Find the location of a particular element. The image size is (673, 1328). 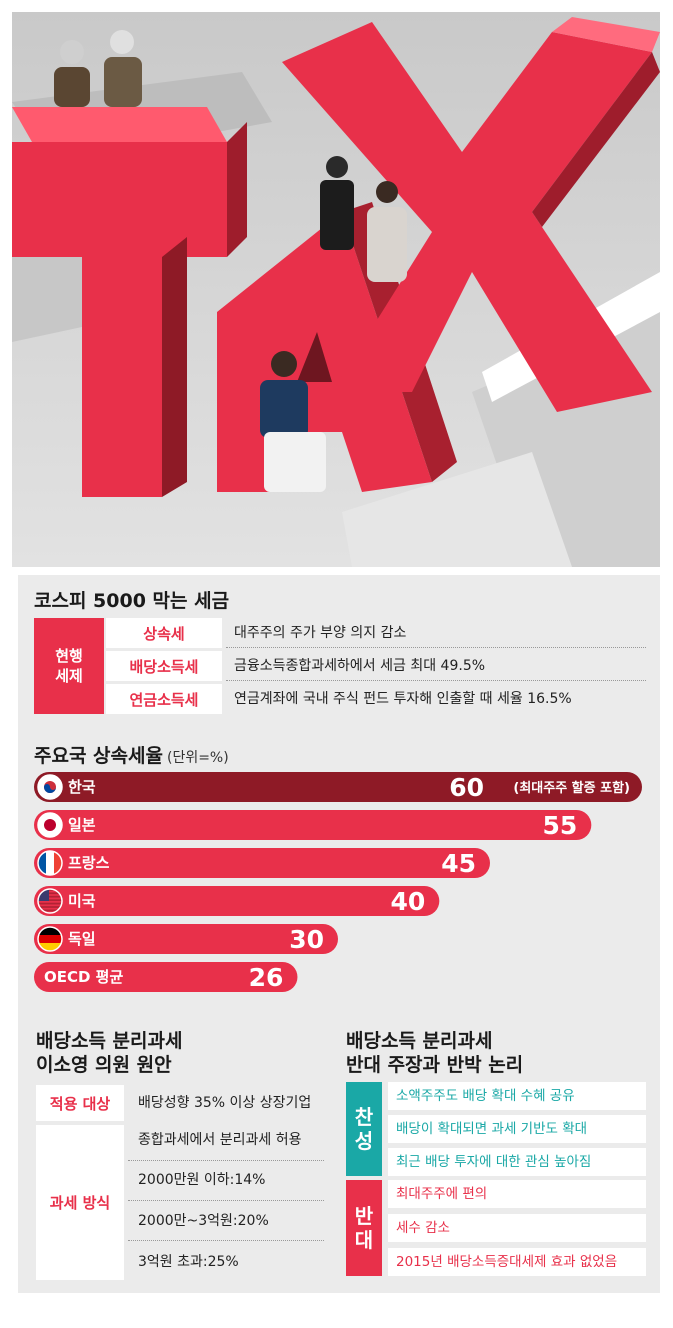

bar-category-label: 미국 is located at coordinates (82, 901).